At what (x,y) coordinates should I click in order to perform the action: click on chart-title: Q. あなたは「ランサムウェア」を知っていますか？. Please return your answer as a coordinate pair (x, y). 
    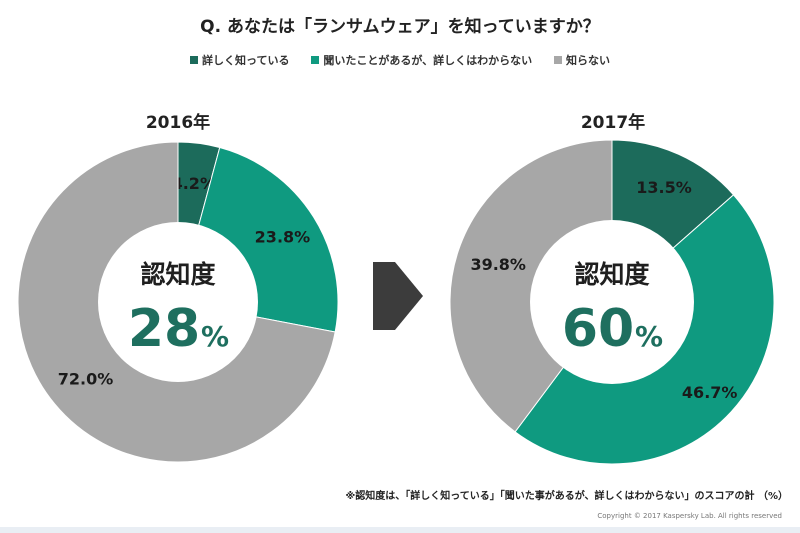
    Looking at the image, I should click on (400, 27).